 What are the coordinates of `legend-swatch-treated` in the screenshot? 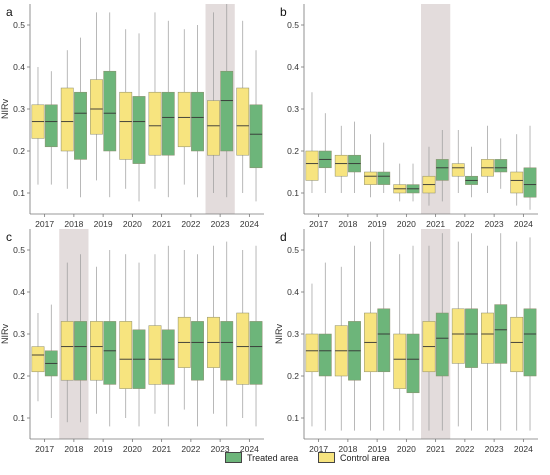 It's located at (233, 457).